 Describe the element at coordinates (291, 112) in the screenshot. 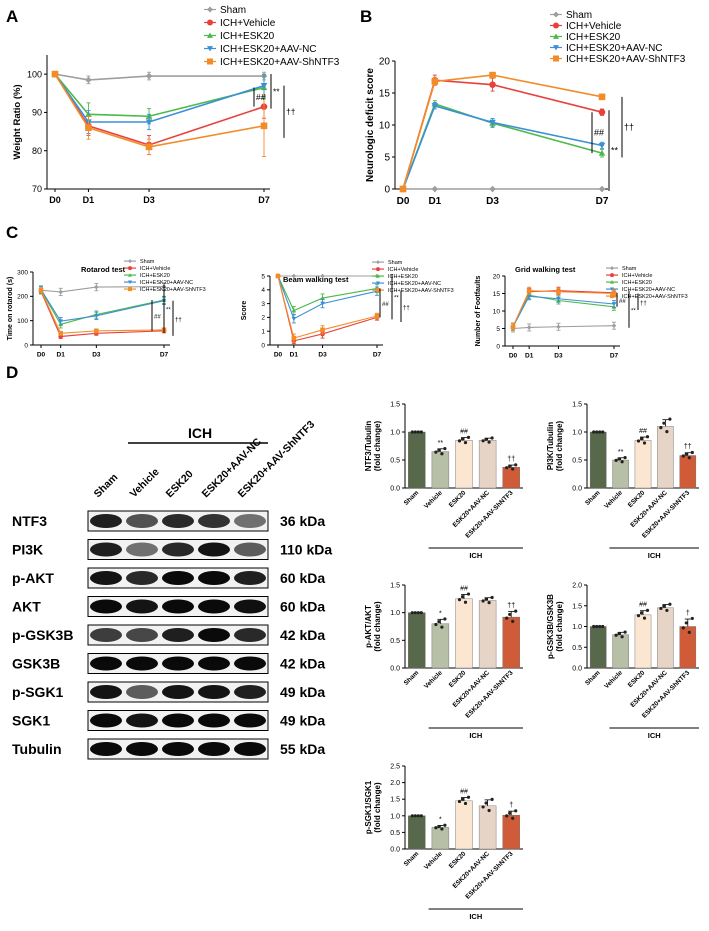

I see `significance-mark: ††` at that location.